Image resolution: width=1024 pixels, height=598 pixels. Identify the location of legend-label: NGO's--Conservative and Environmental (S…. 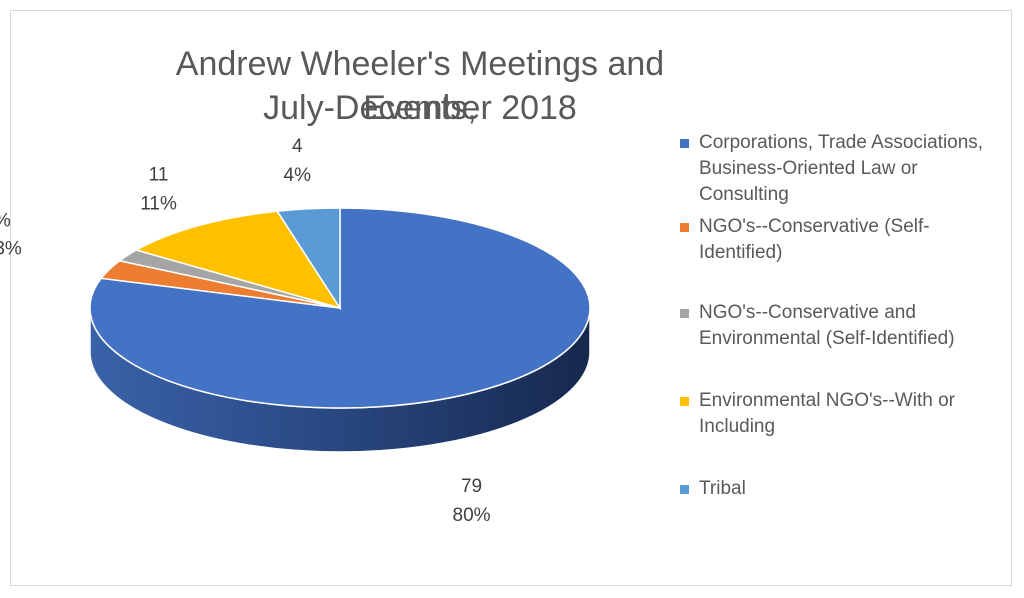
(827, 325).